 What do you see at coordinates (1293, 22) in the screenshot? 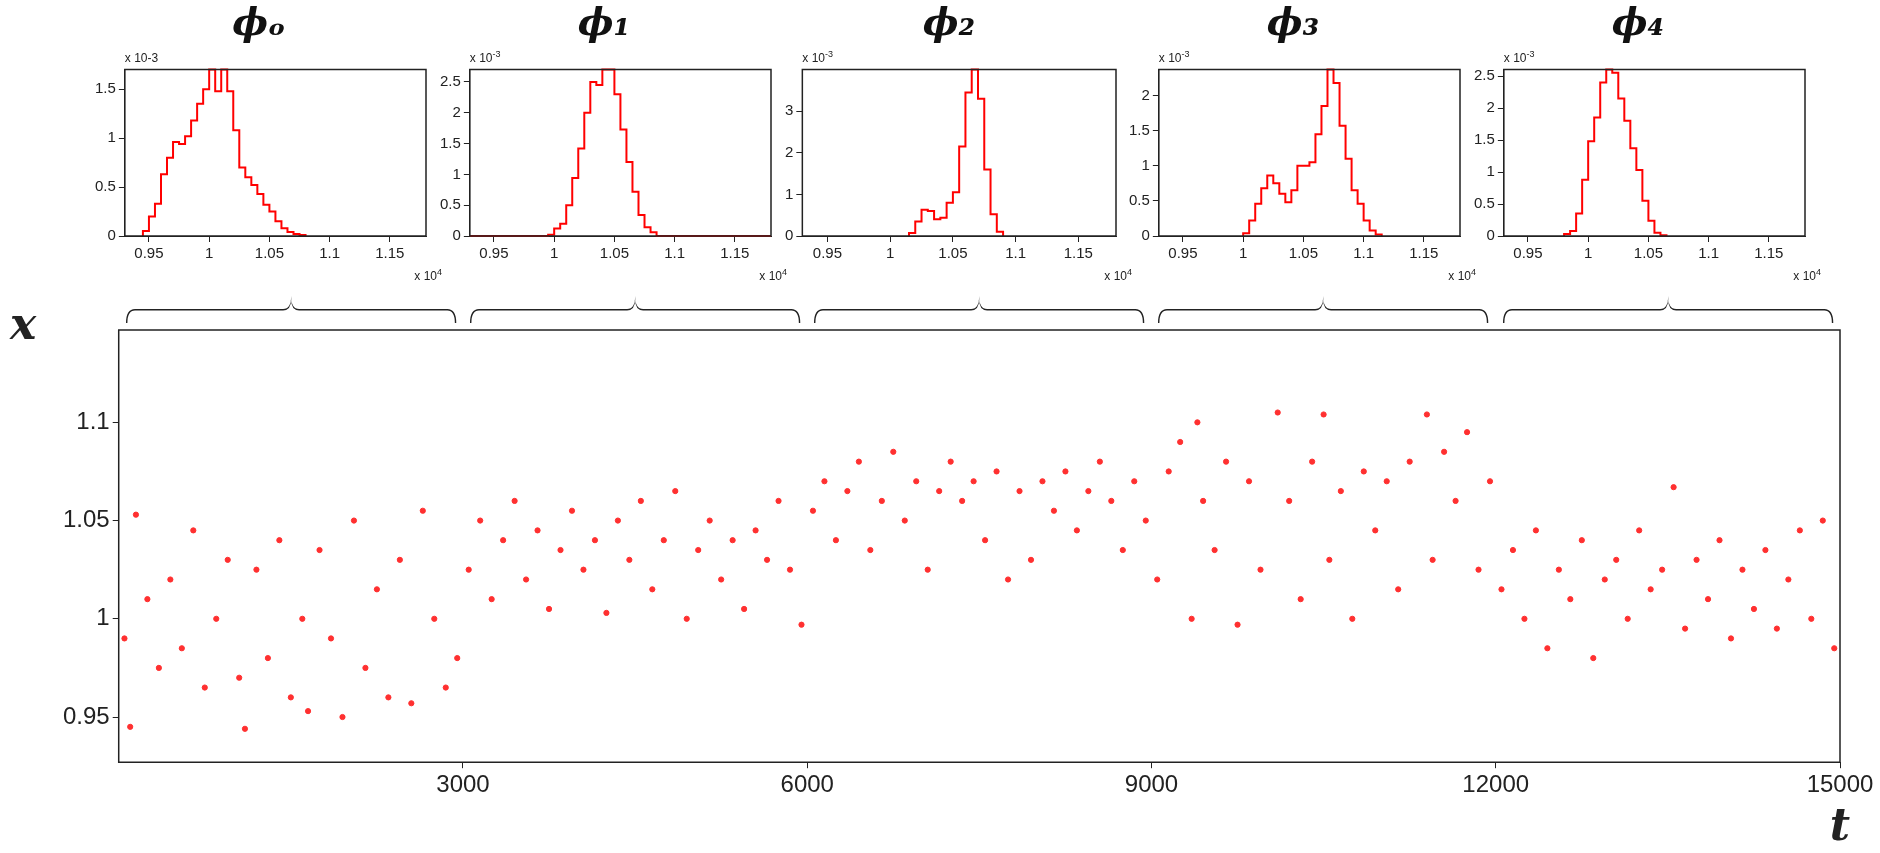
I see `chart-title: ϕ₃` at bounding box center [1293, 22].